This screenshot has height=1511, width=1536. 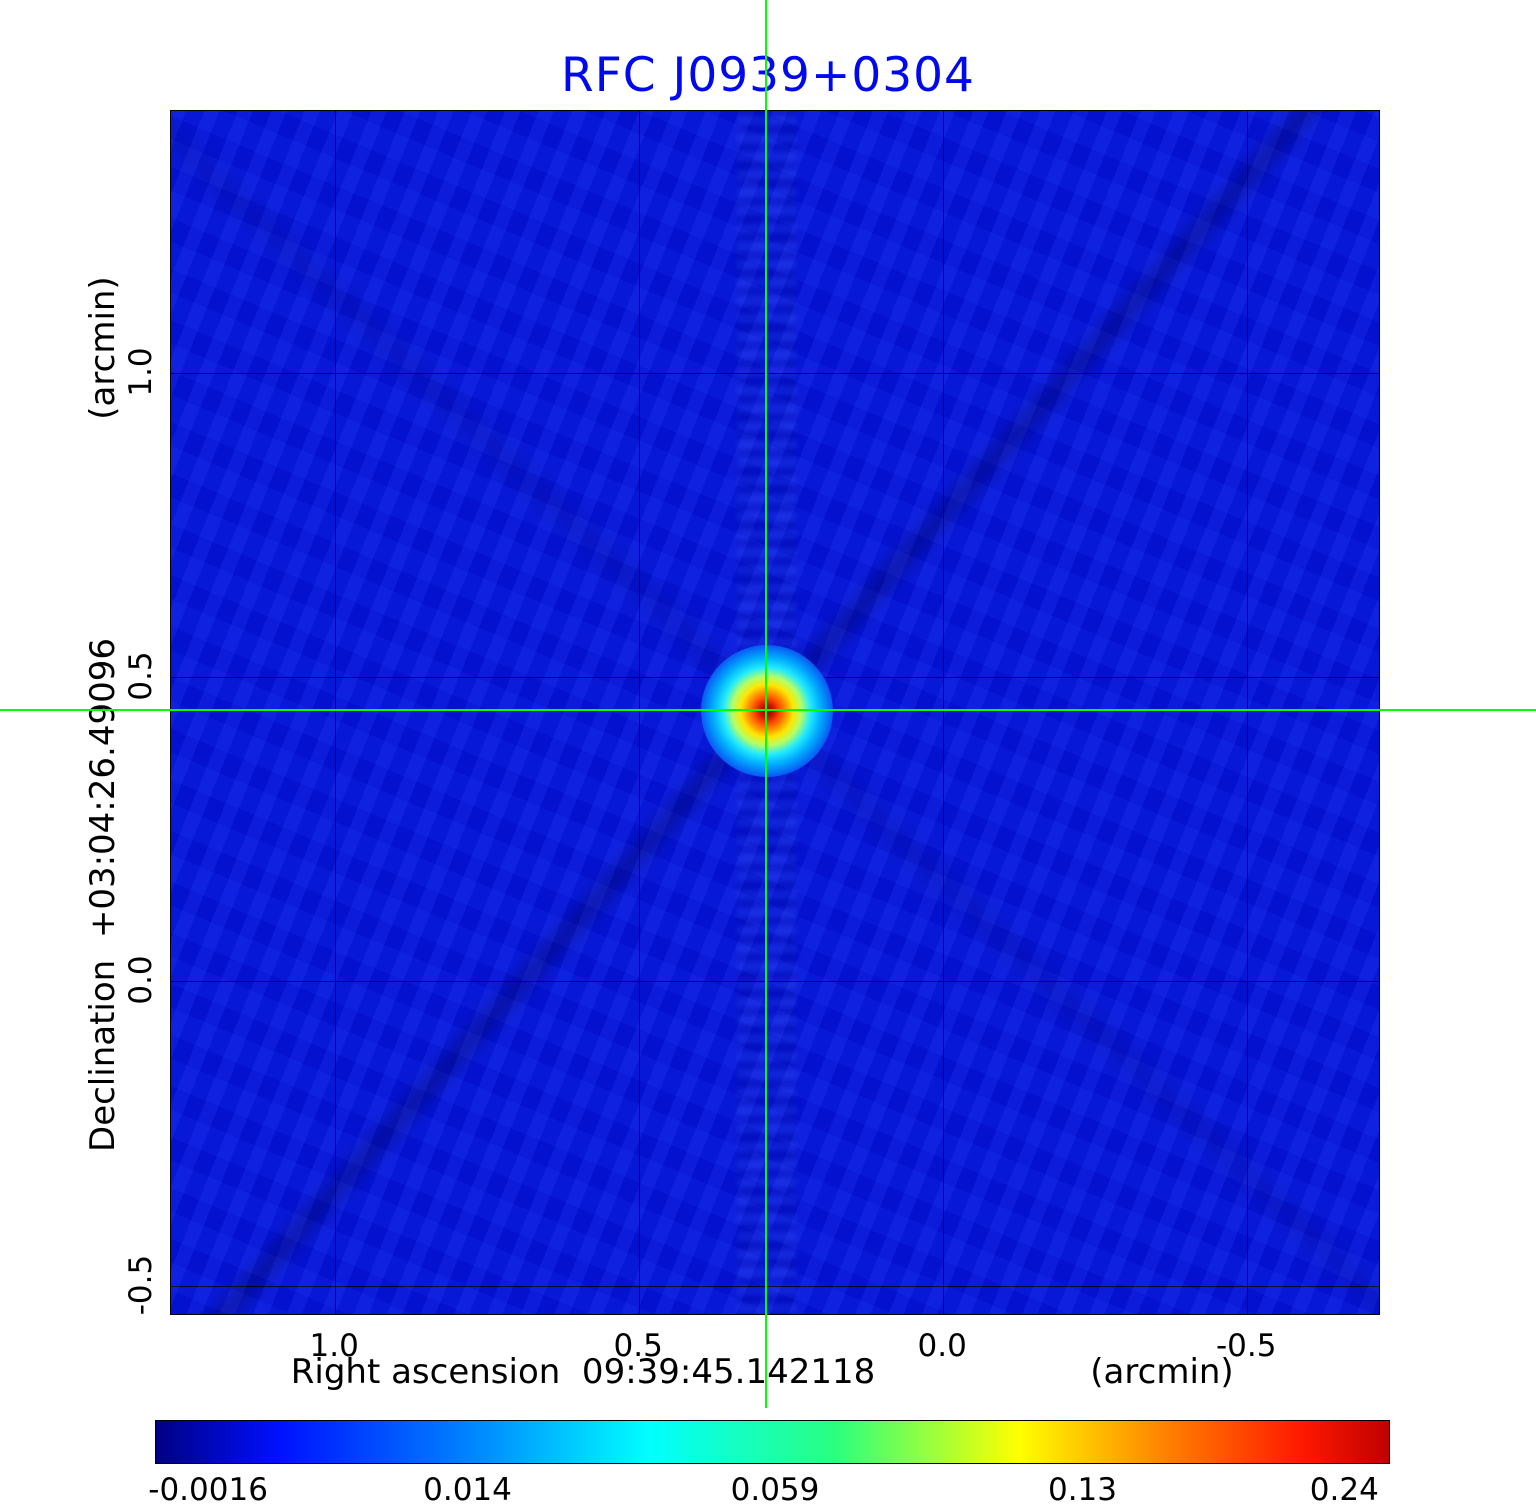 I want to click on y-axis-label: Declination +03:04:26.49096, so click(x=103, y=895).